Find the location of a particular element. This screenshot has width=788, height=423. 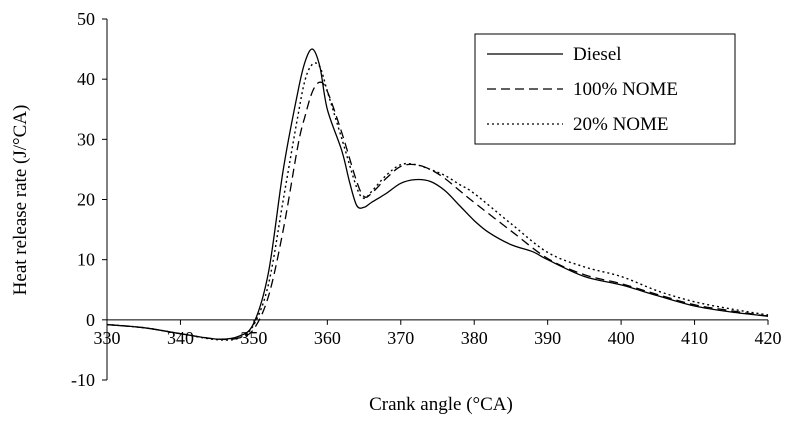

x-tick-label: 350 is located at coordinates (253, 338).